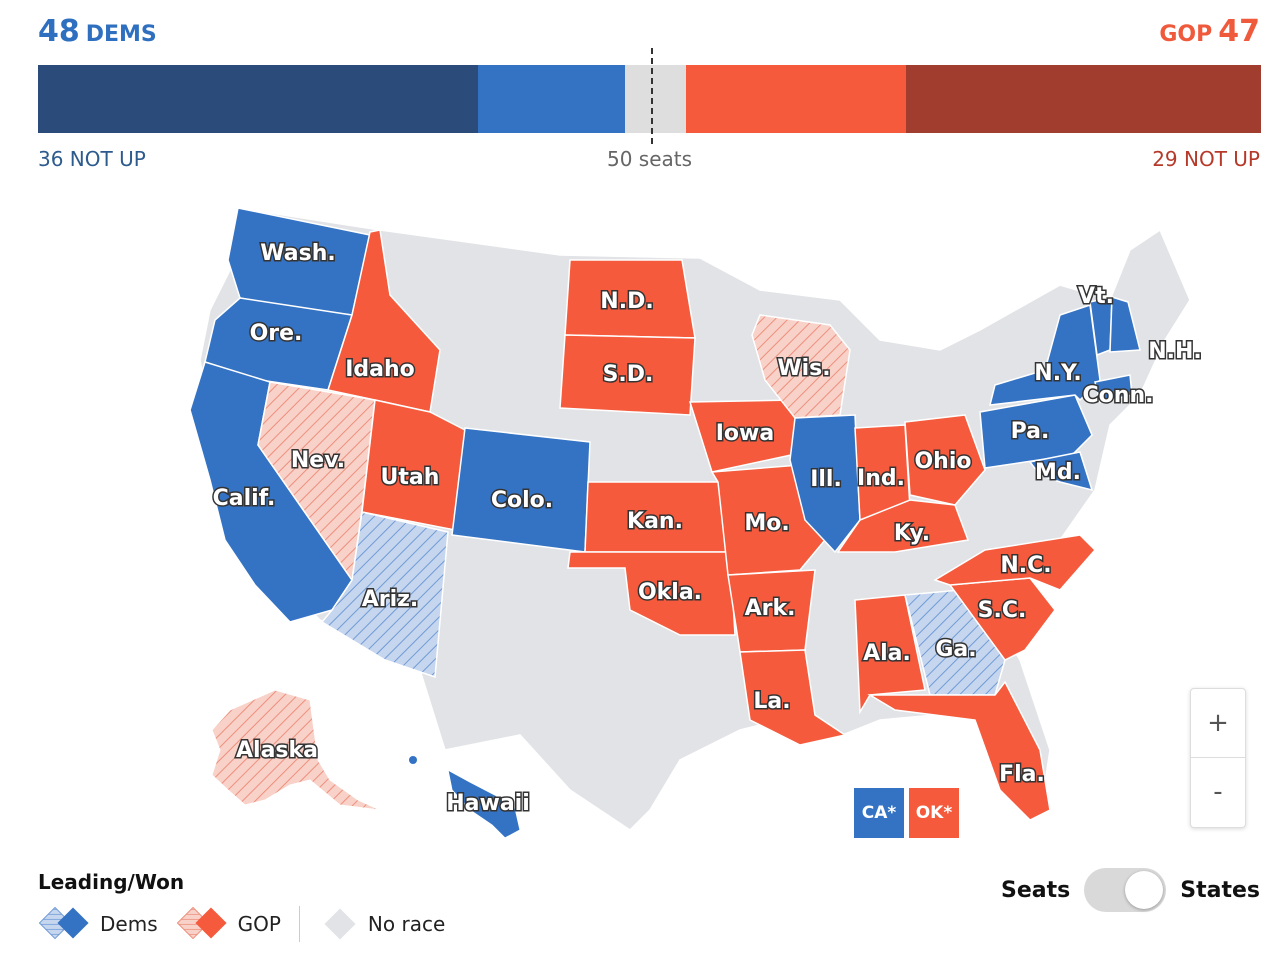 This screenshot has height=966, width=1280. Describe the element at coordinates (340, 924) in the screenshot. I see `no-race-diamond-icon` at that location.